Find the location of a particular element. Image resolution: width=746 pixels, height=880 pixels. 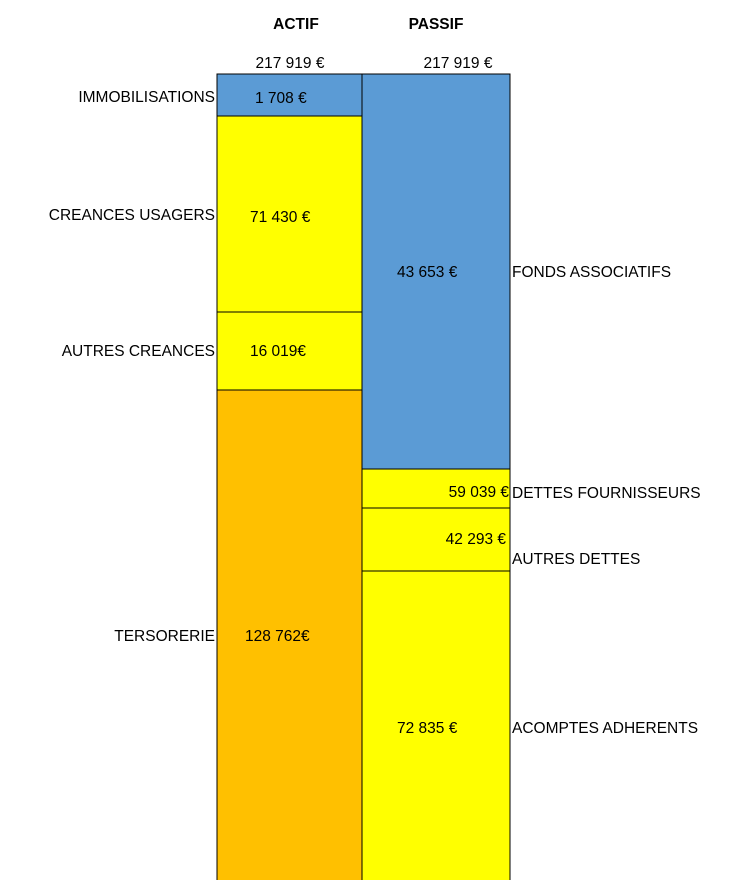

block-fonds-associatifs is located at coordinates (436, 271).